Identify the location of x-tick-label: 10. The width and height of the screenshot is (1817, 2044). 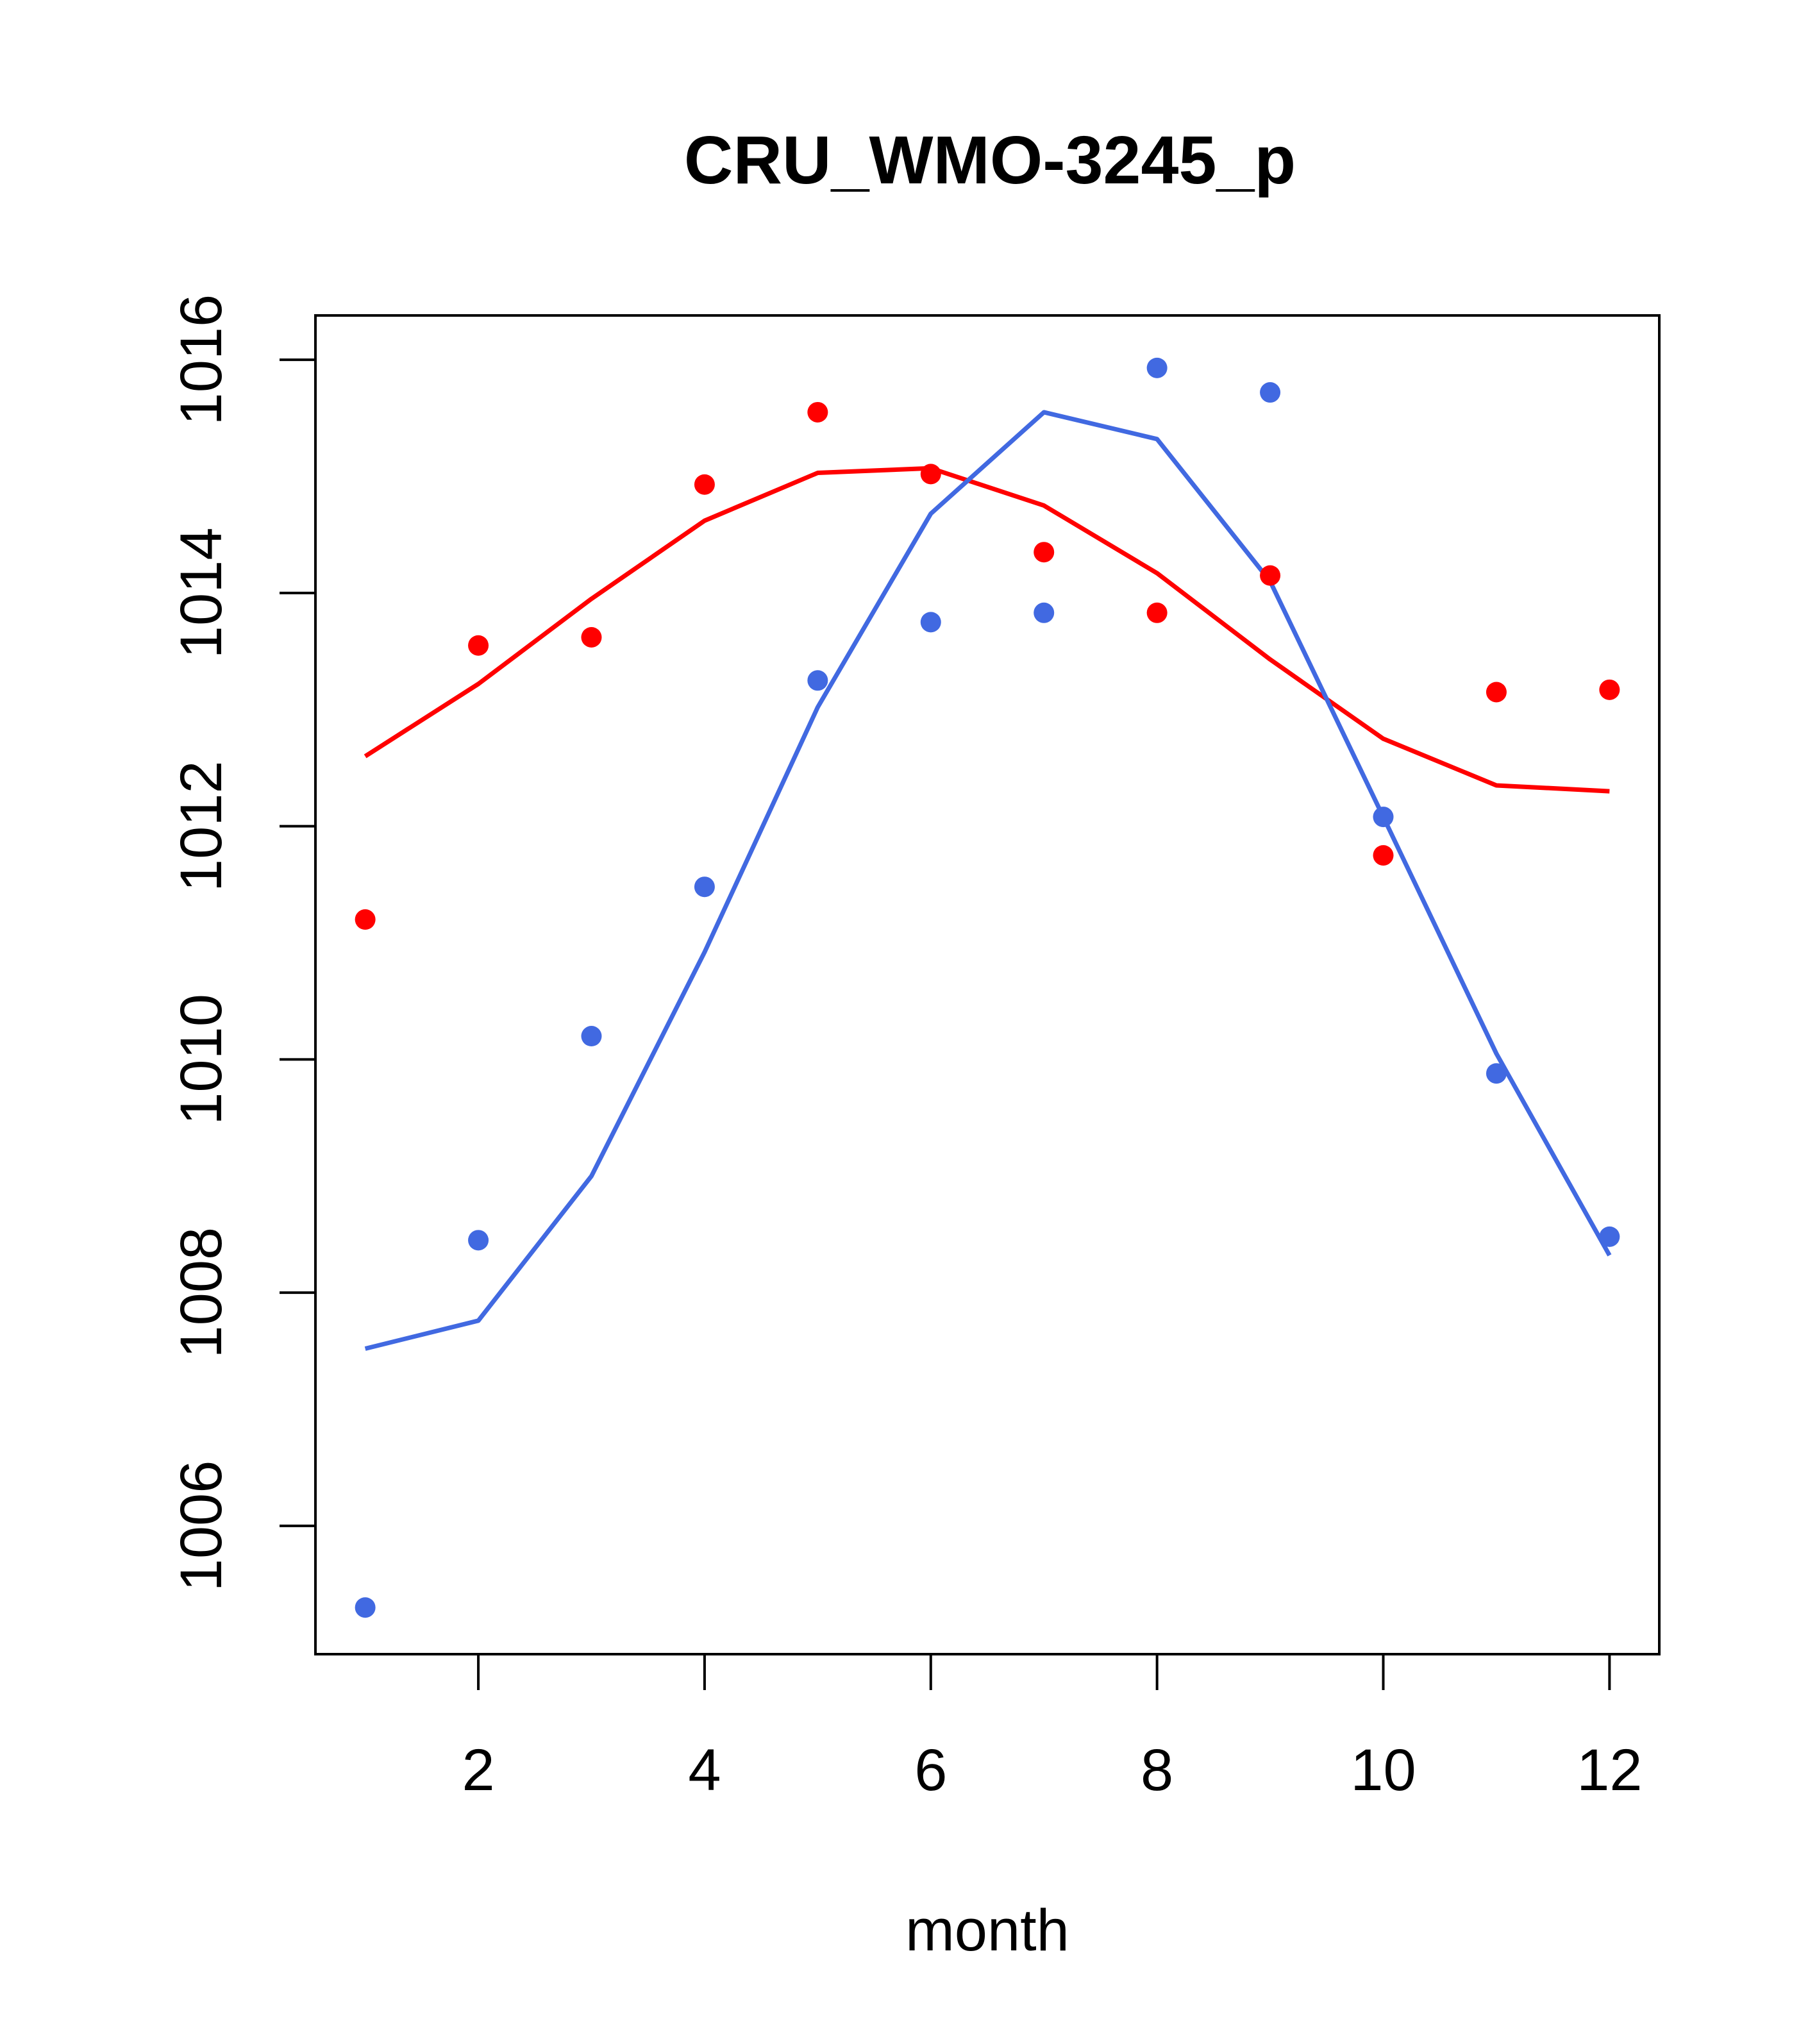
(1383, 1770).